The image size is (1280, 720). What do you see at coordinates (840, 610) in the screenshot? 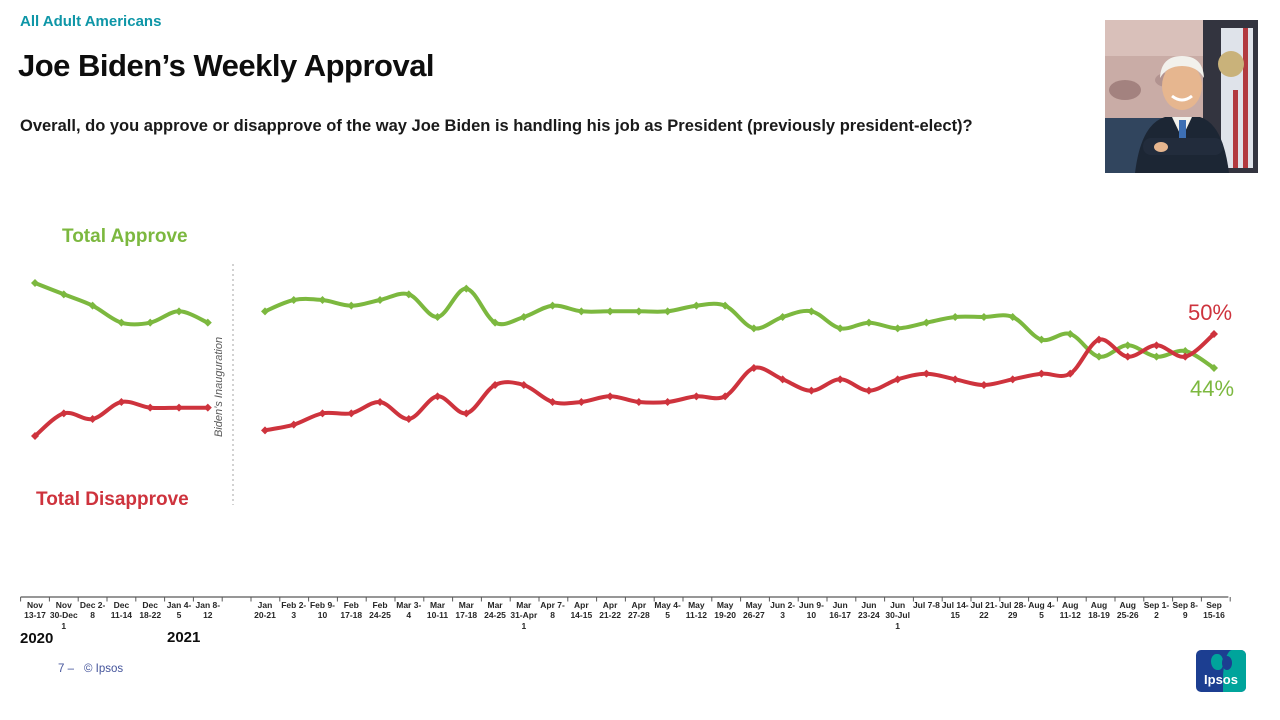
I see `x-axis-label: Jun 16-17` at bounding box center [840, 610].